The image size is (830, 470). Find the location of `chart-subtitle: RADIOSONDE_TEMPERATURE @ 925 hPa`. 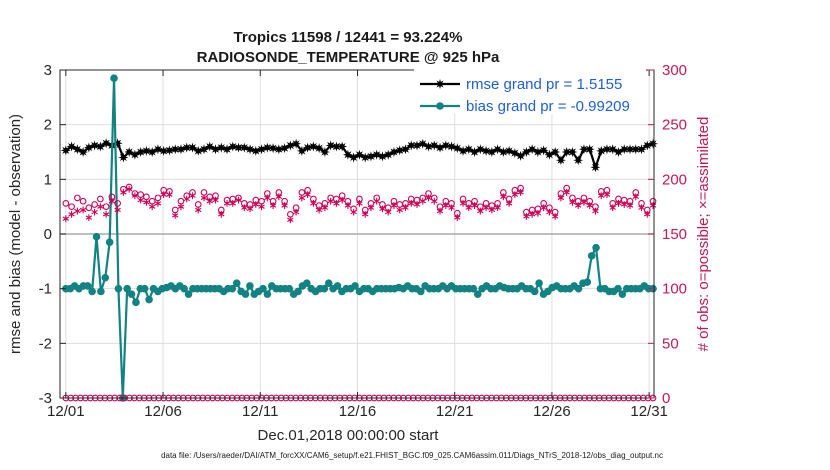

chart-subtitle: RADIOSONDE_TEMPERATURE @ 925 hPa is located at coordinates (348, 57).